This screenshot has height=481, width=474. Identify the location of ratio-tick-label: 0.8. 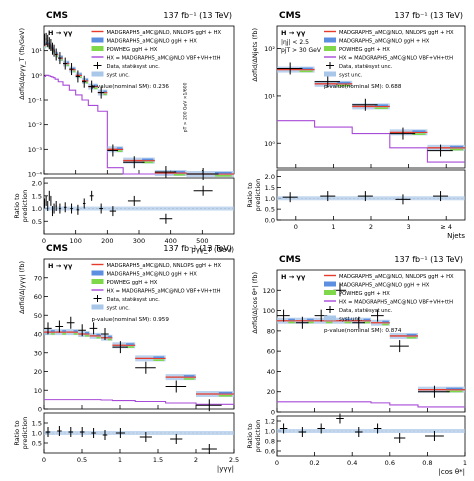
(270, 442).